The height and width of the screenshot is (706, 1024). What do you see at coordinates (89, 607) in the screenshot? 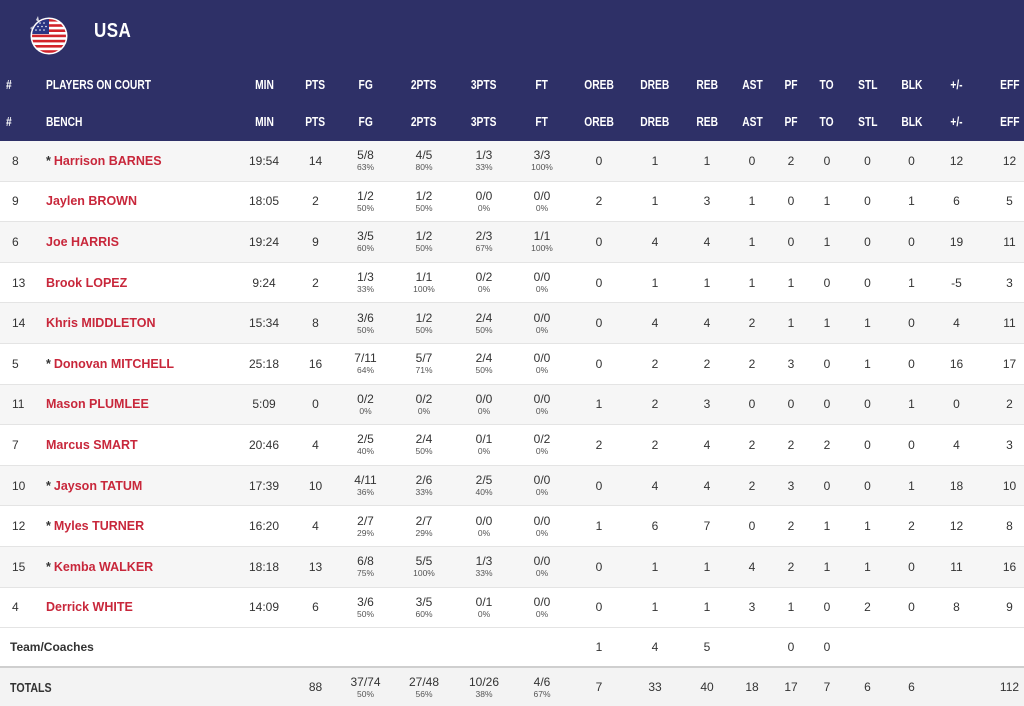
I see `player-name-link: Derrick WHITE` at bounding box center [89, 607].